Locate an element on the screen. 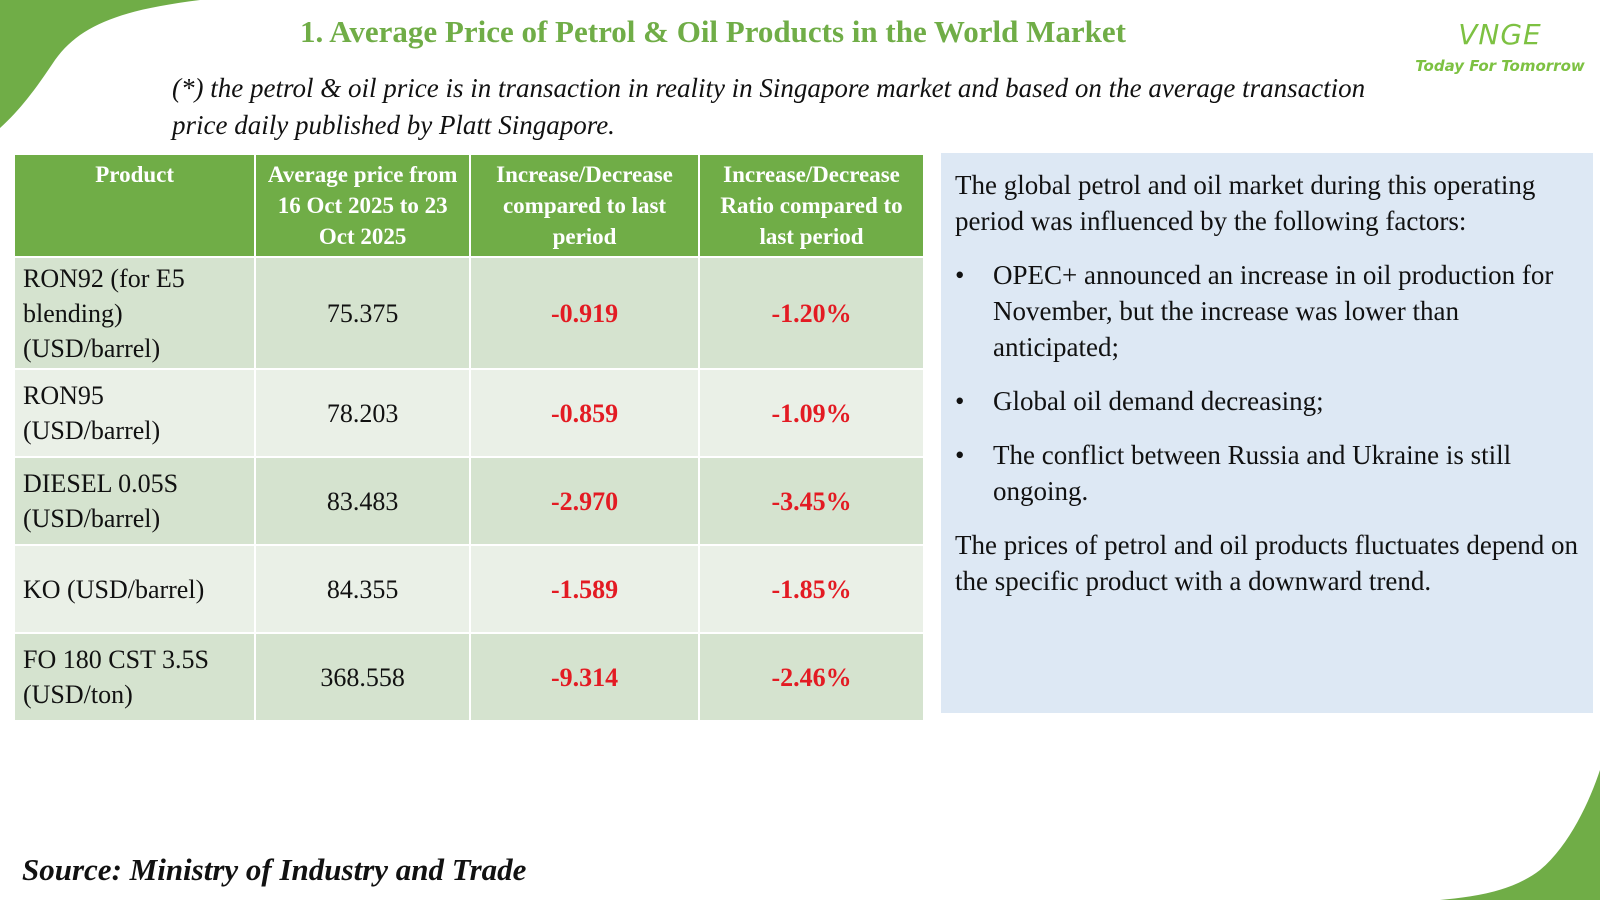 This screenshot has width=1600, height=900. product-cell: RON92 (for E5 blending) (USD/barrel) is located at coordinates (134, 313).